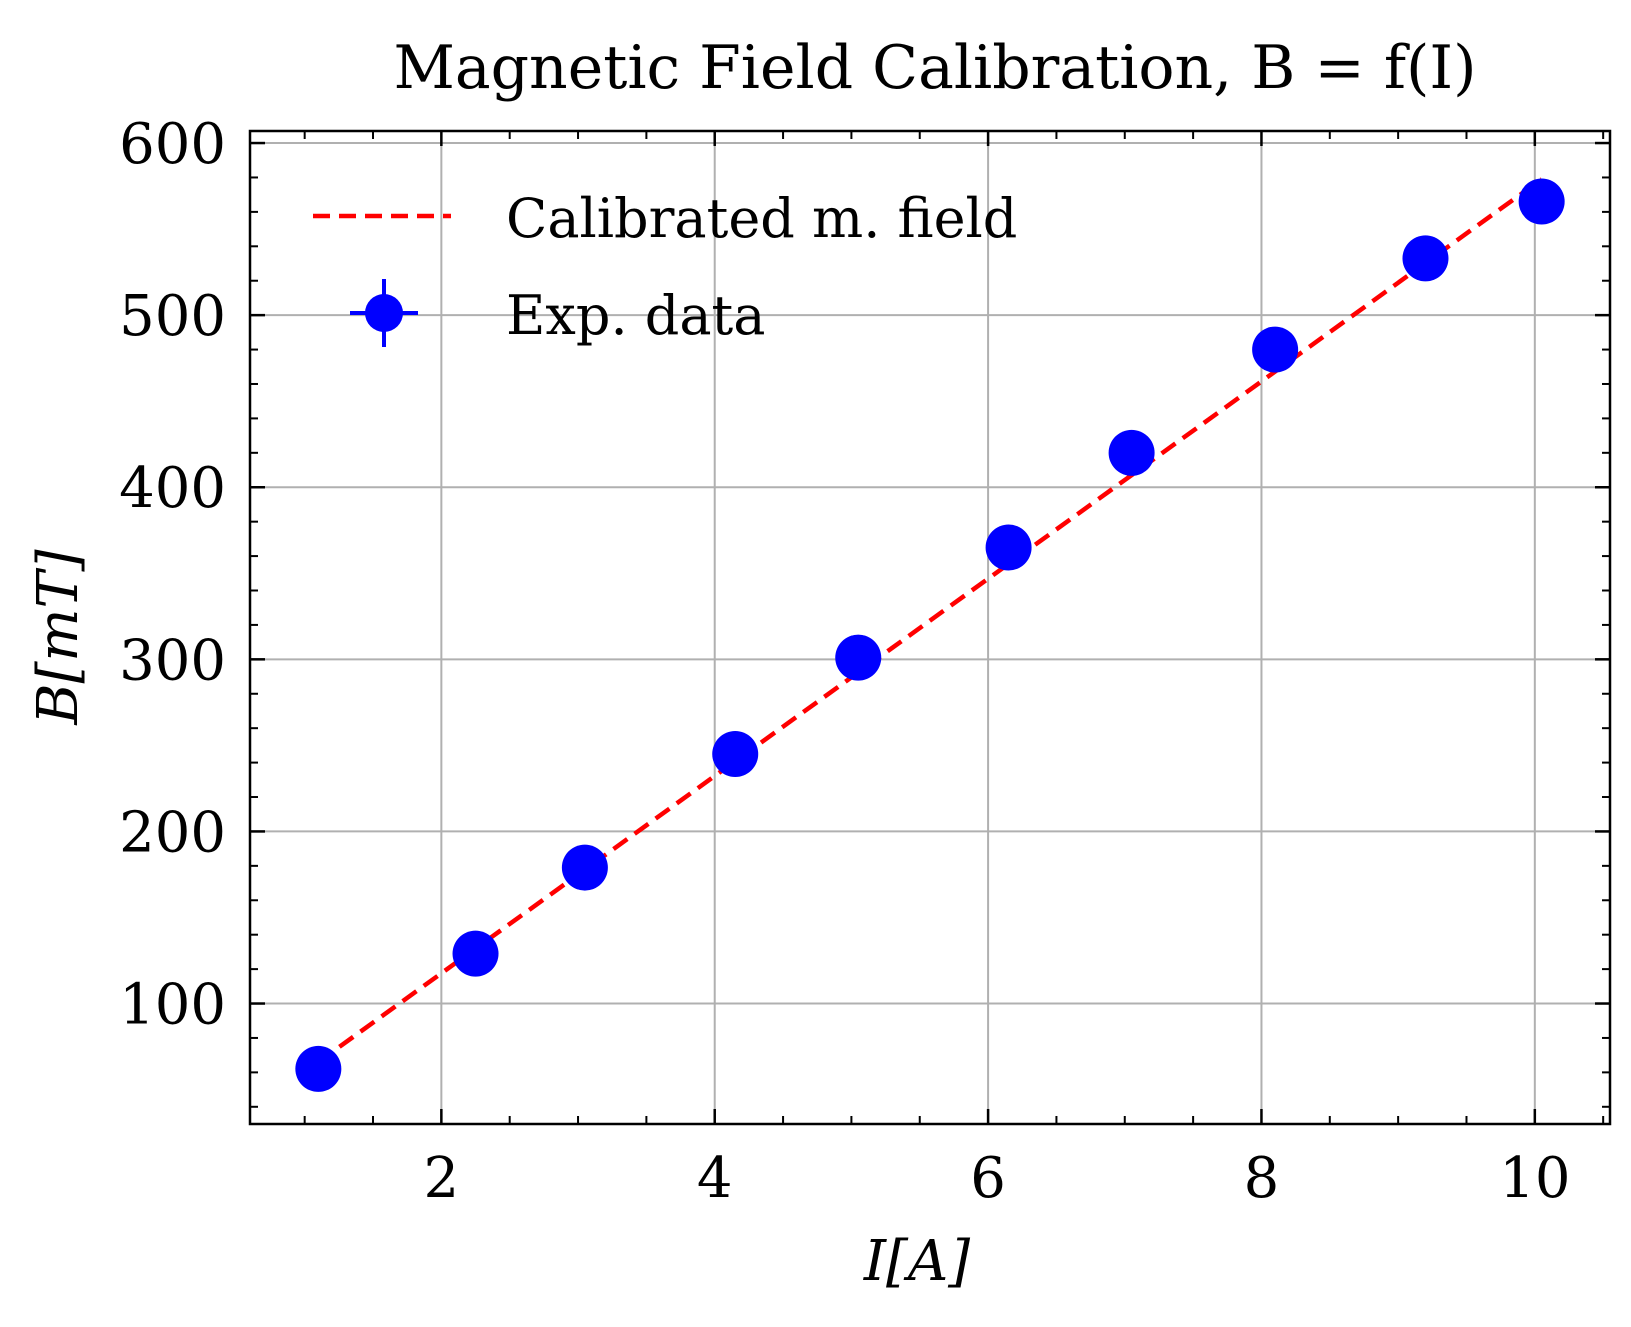  I want to click on y-tick-label: 400, so click(172, 488).